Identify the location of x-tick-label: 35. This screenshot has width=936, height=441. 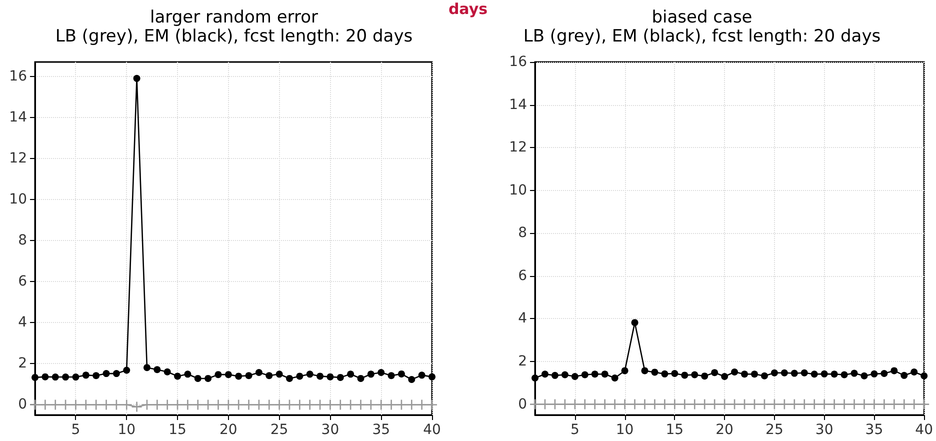
(381, 430).